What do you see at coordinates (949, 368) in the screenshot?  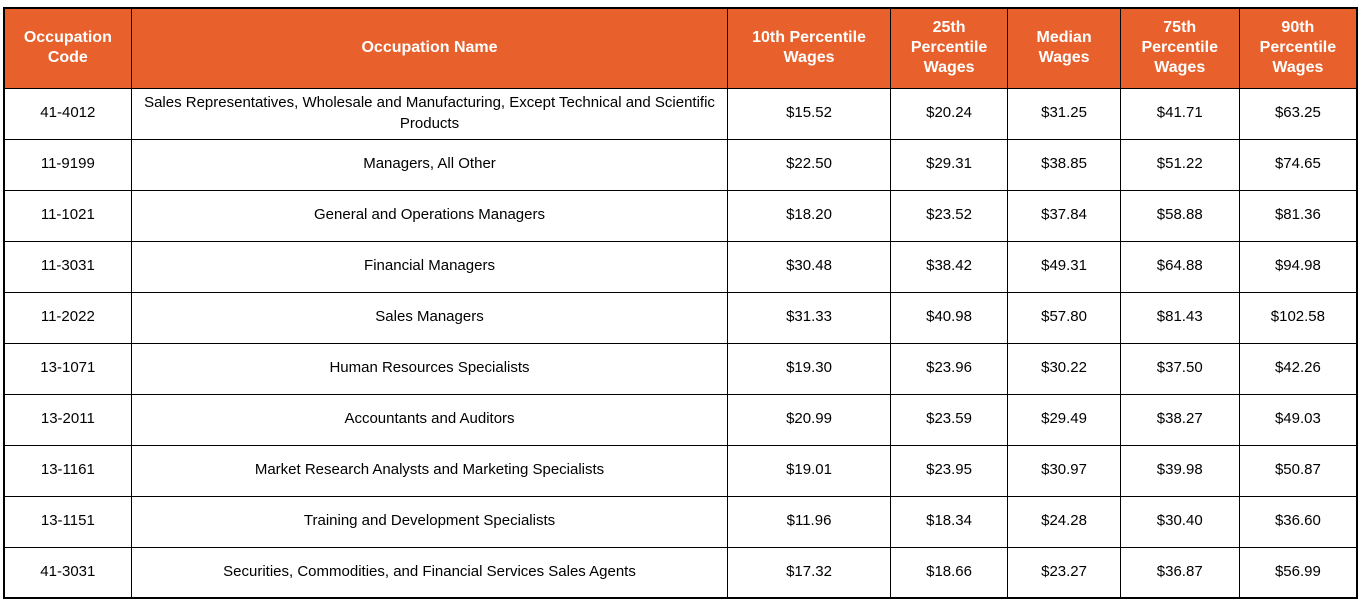 I see `cell-25th-percentile-wage: $23.96` at bounding box center [949, 368].